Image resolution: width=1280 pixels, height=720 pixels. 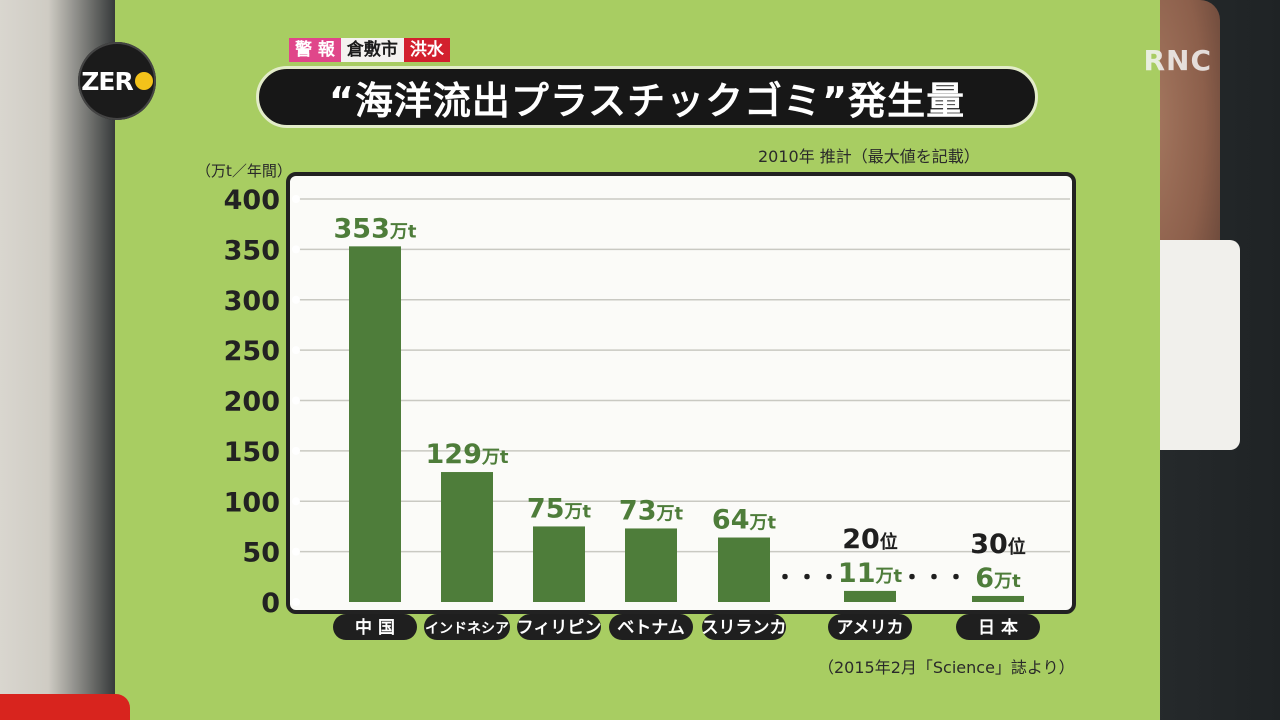 What do you see at coordinates (946, 667) in the screenshot?
I see `chart-source-note: （2015年2月「Science」誌より）` at bounding box center [946, 667].